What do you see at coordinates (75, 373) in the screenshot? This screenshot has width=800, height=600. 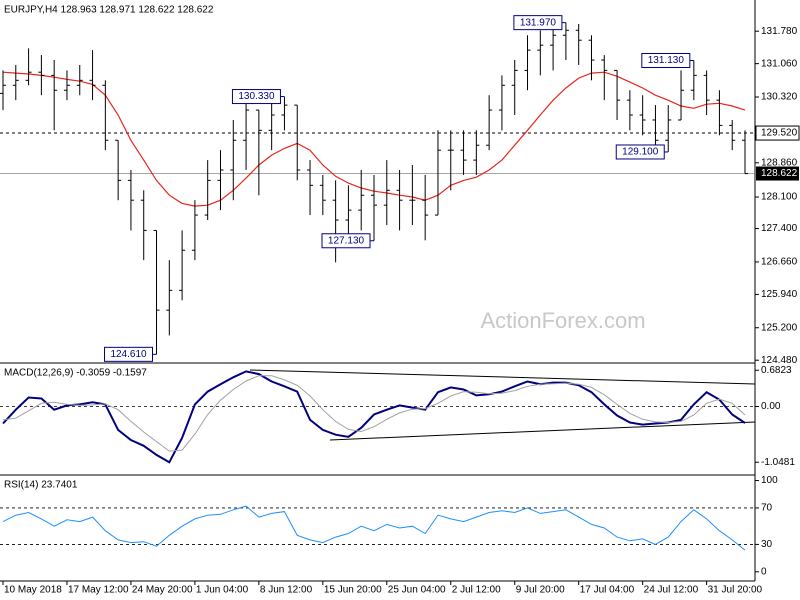 I see `panel-title: MACD(12,26,9) -0.3059 -0.1597` at bounding box center [75, 373].